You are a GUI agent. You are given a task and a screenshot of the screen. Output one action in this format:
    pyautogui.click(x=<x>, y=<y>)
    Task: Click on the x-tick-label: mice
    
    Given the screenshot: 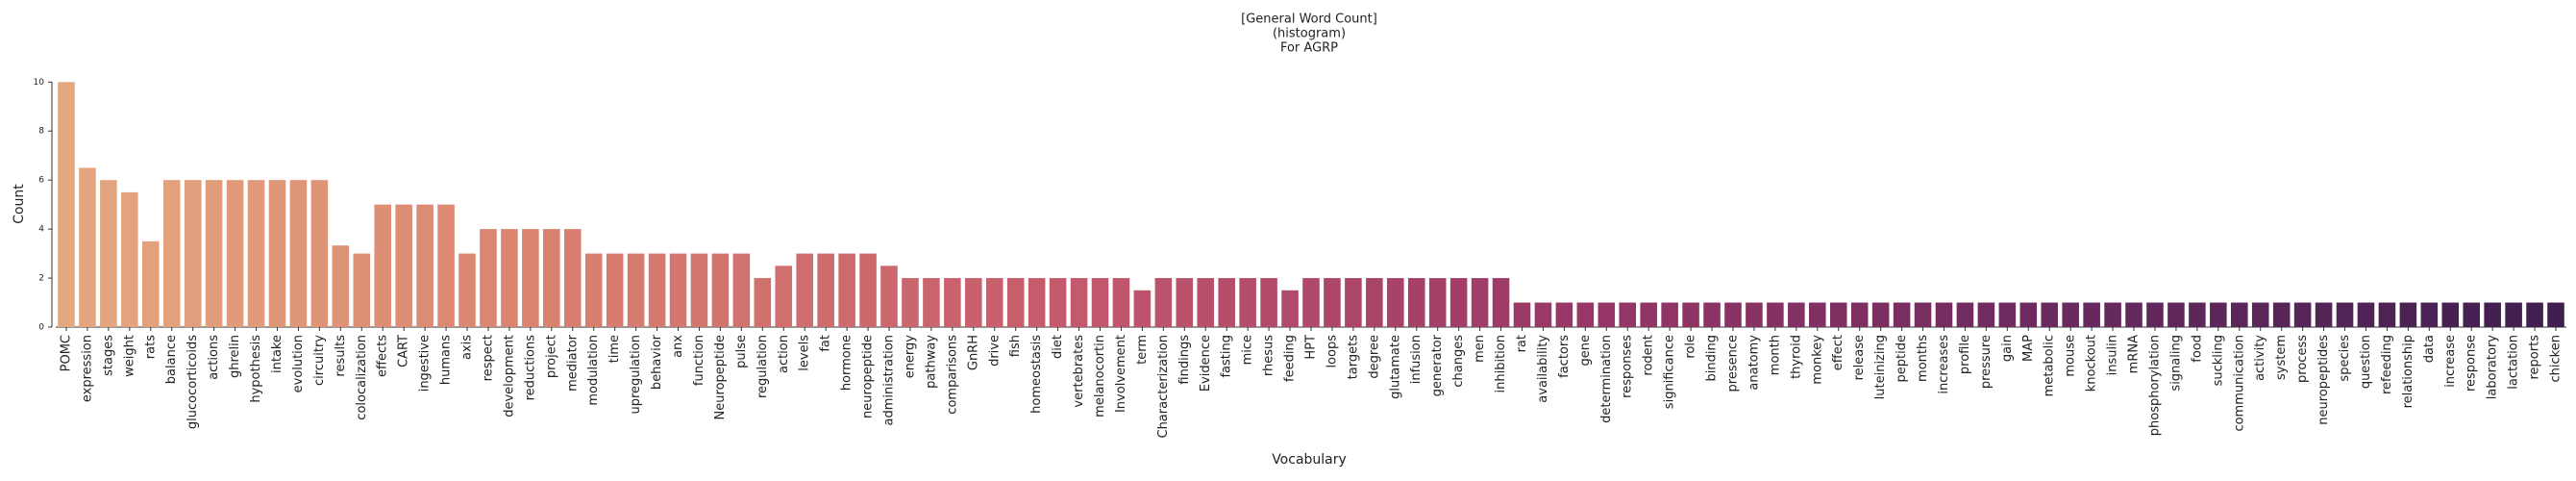 What is the action you would take?
    pyautogui.click(x=1248, y=350)
    